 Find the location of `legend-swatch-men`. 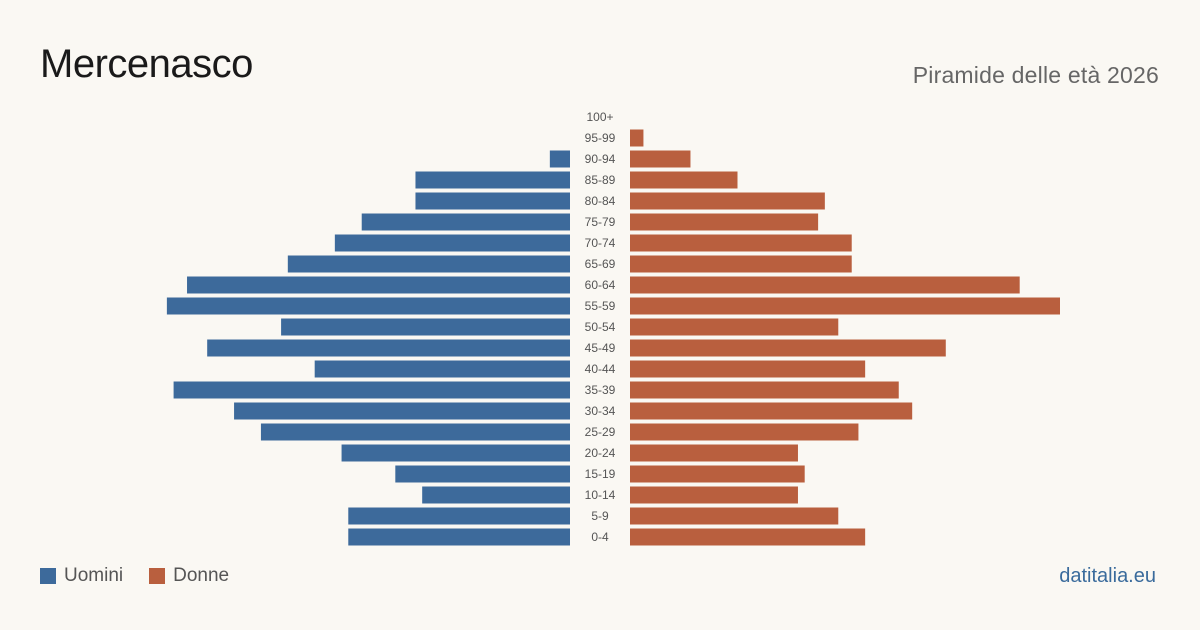

legend-swatch-men is located at coordinates (48, 576).